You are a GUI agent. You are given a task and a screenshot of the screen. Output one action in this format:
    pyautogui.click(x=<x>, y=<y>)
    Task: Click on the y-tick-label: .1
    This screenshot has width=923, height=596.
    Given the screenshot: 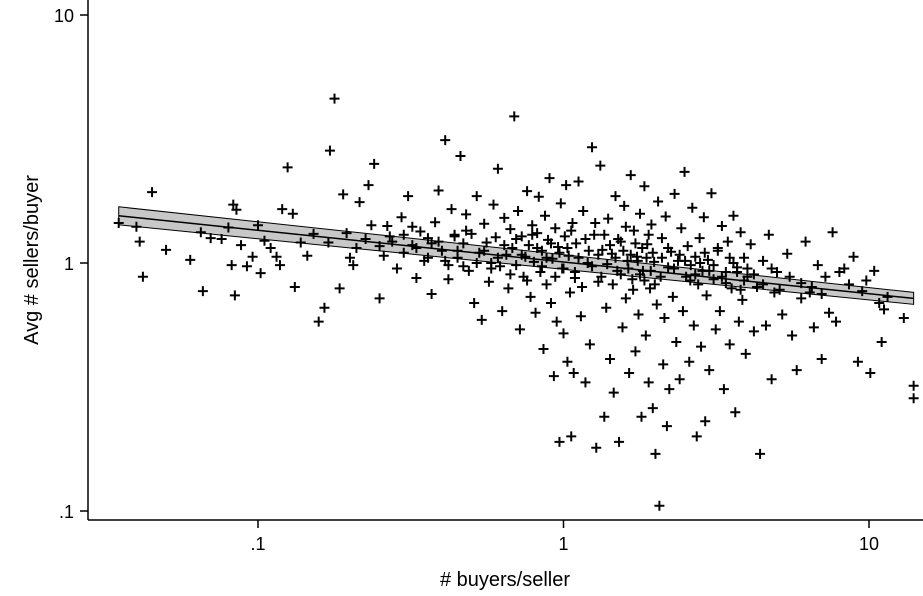 What is the action you would take?
    pyautogui.click(x=66, y=512)
    